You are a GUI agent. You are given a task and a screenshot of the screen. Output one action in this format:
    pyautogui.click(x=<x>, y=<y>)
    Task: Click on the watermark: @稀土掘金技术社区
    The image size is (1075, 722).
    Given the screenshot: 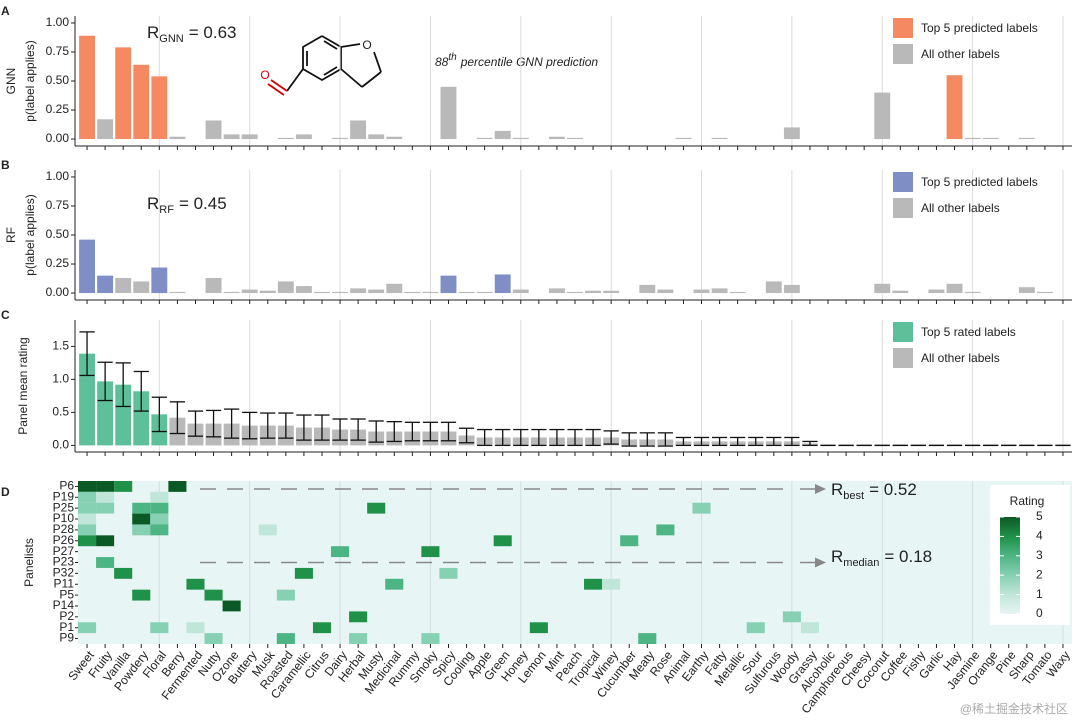 What is the action you would take?
    pyautogui.click(x=1014, y=708)
    